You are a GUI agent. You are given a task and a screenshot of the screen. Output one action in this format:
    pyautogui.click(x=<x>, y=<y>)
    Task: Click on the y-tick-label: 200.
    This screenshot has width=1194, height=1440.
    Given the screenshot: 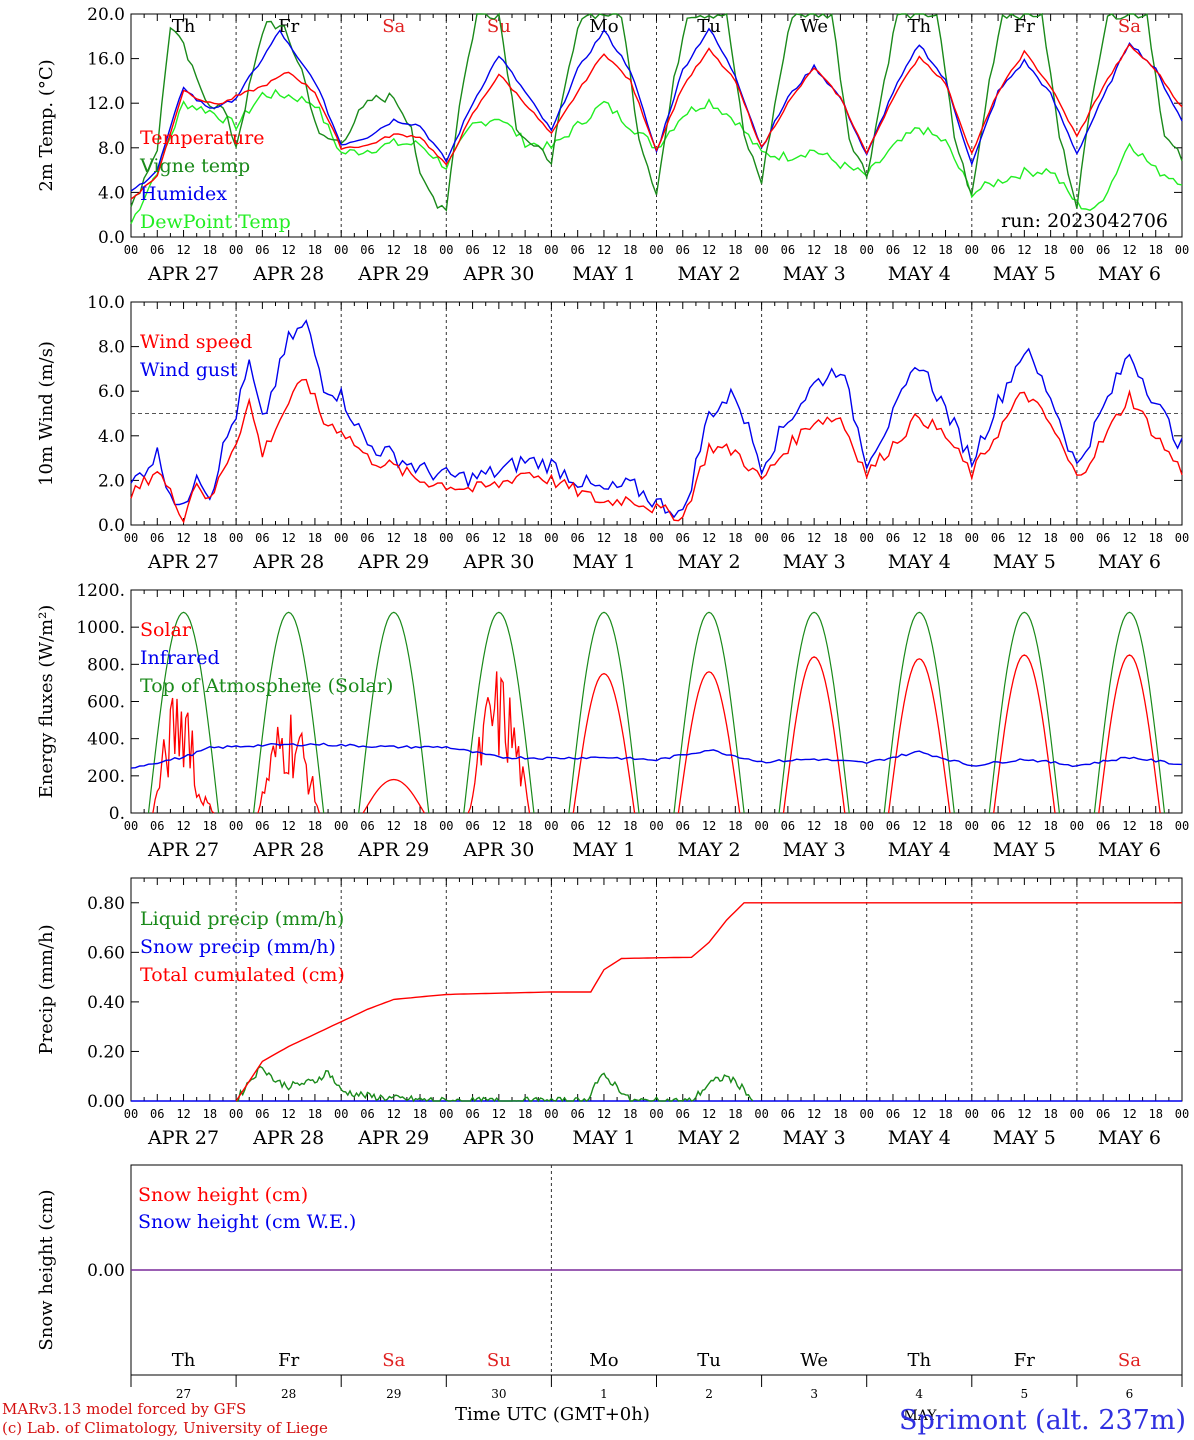 What is the action you would take?
    pyautogui.click(x=106, y=777)
    